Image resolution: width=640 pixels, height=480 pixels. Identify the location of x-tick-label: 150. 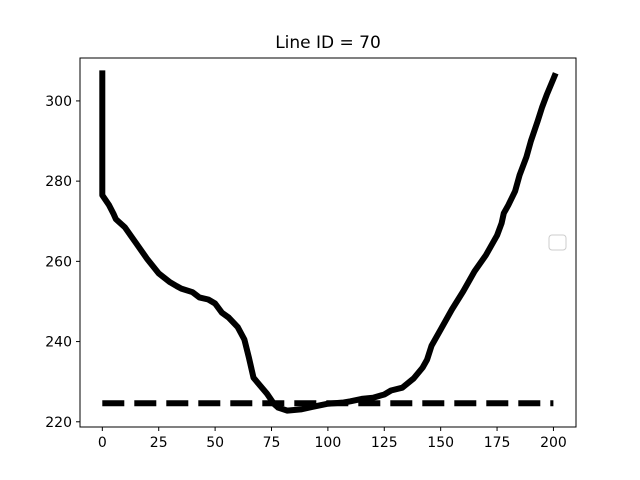
(440, 443).